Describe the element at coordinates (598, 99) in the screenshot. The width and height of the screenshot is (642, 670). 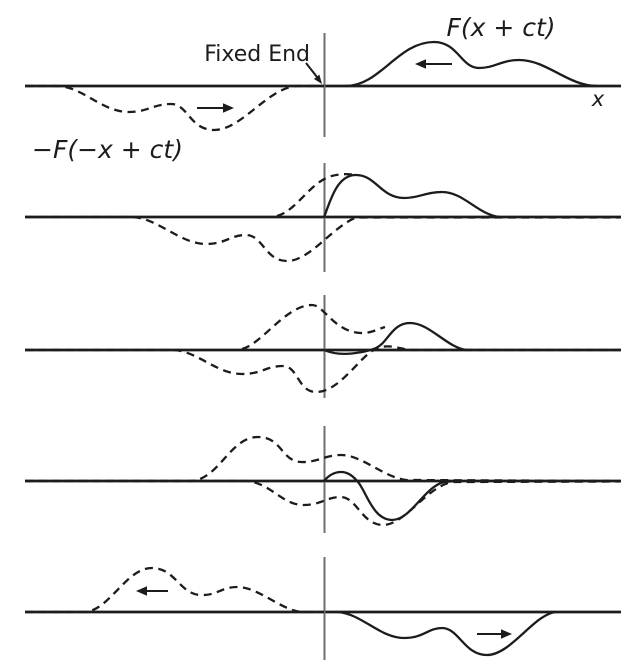
I see `x-axis-label: x` at that location.